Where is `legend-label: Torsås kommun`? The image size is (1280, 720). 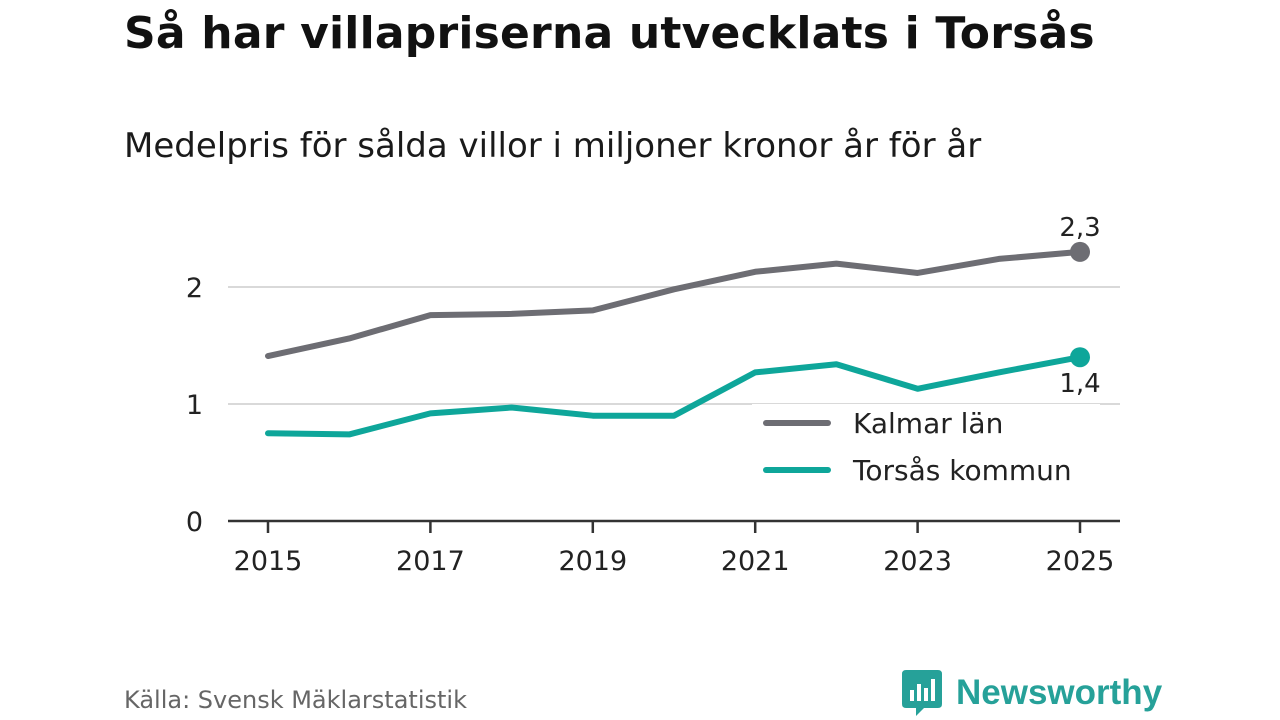 legend-label: Torsås kommun is located at coordinates (962, 470).